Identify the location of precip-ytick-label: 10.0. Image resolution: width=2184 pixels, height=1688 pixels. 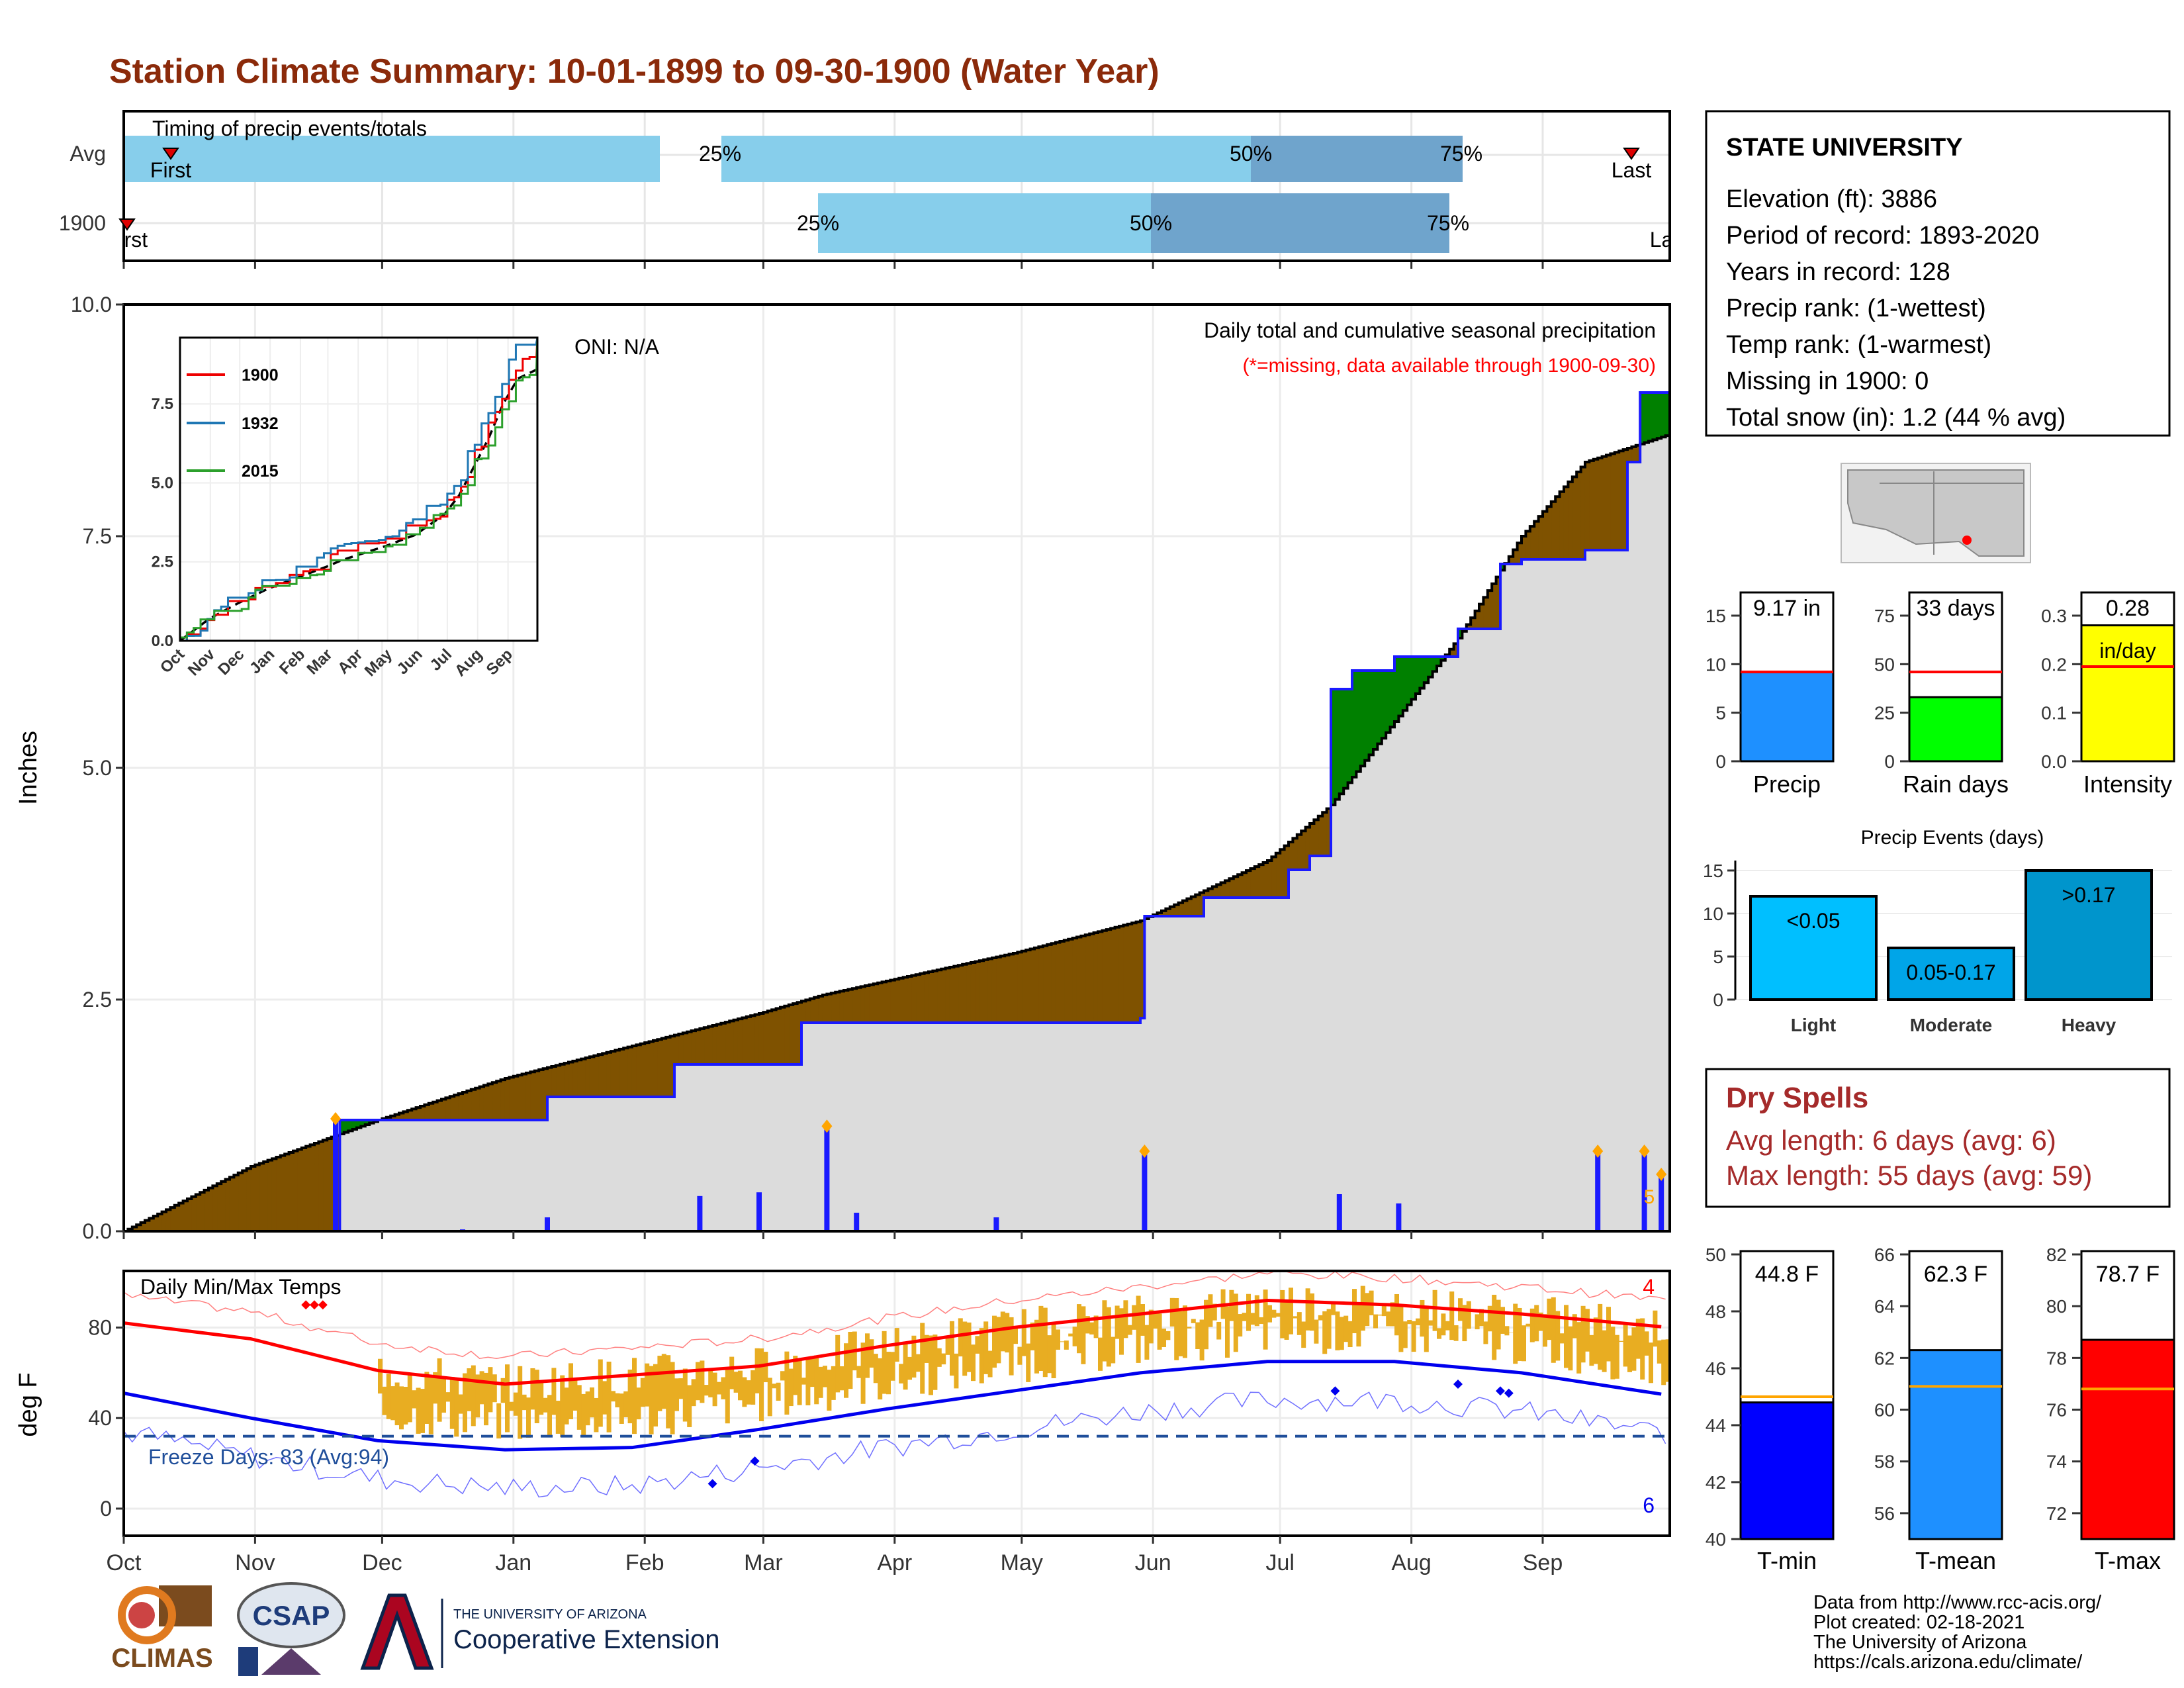
(92, 304).